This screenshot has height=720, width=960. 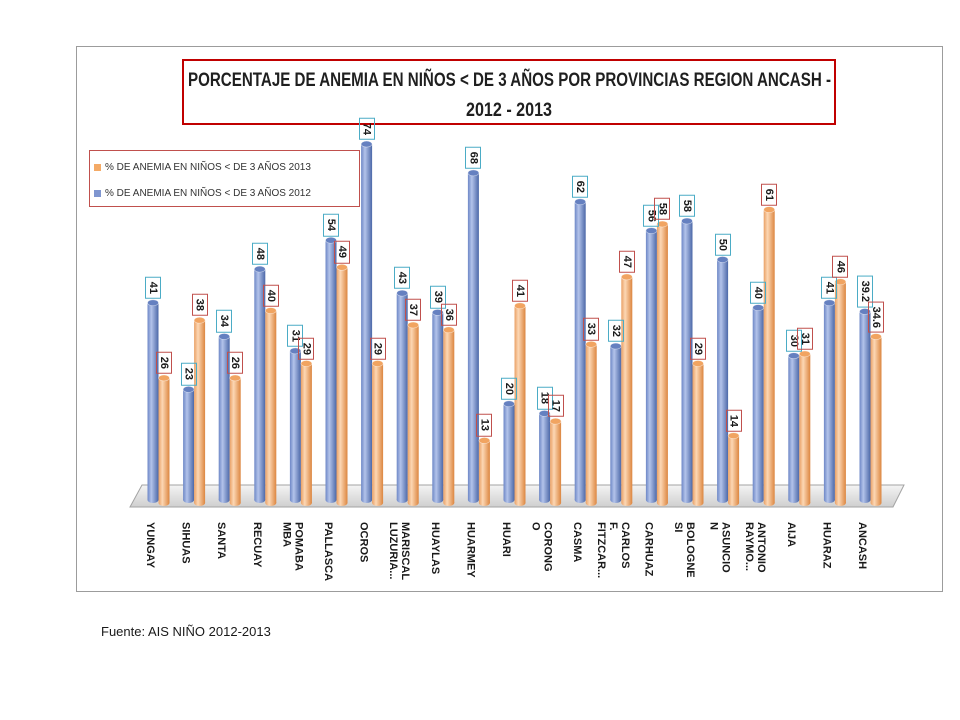 What do you see at coordinates (413, 413) in the screenshot?
I see `bar-mariscal-luzuria-2013` at bounding box center [413, 413].